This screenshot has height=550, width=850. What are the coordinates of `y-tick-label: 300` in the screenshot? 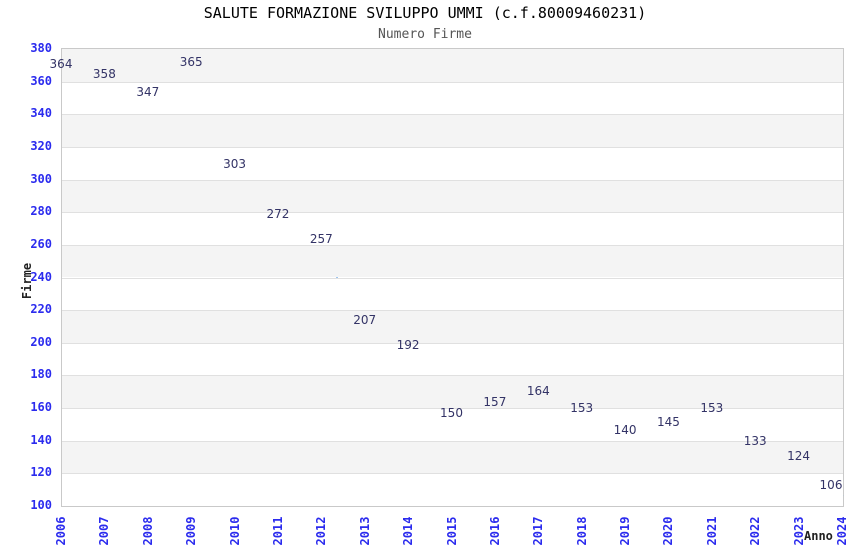 It's located at (41, 178).